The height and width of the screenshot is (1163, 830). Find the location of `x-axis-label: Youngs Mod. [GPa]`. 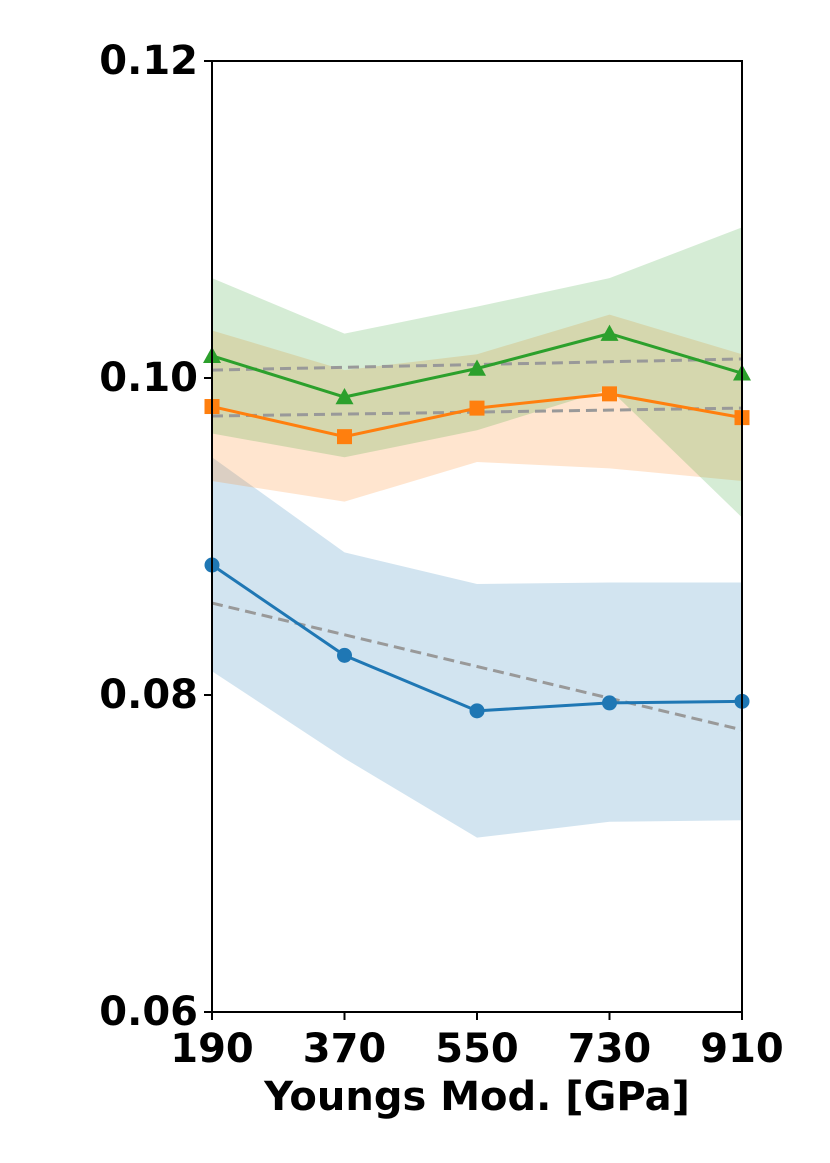

x-axis-label: Youngs Mod. [GPa] is located at coordinates (476, 1097).